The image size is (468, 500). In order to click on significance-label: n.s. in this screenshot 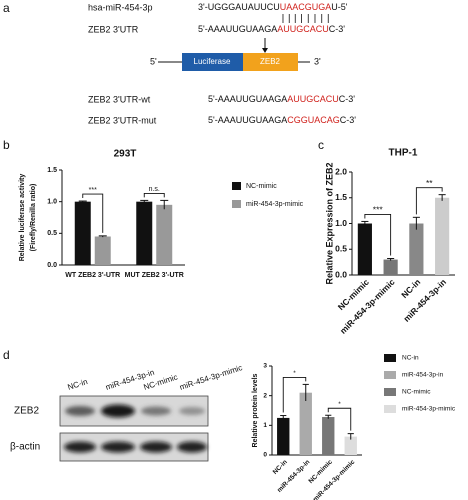, I will do `click(154, 189)`.